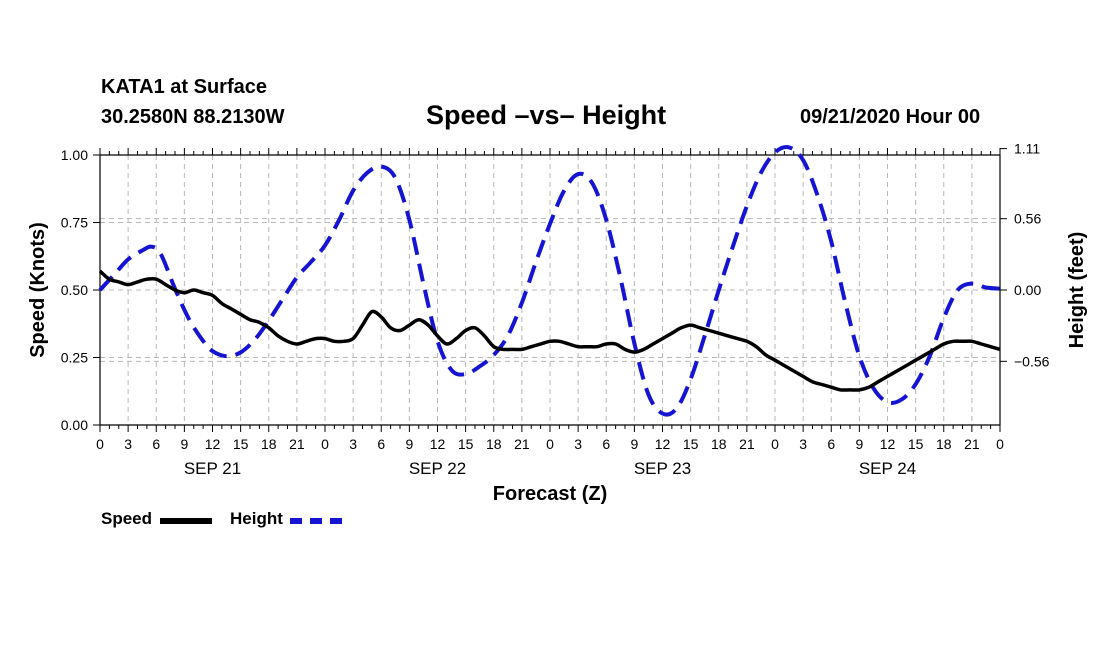  What do you see at coordinates (212, 468) in the screenshot?
I see `day-label: SEP 21` at bounding box center [212, 468].